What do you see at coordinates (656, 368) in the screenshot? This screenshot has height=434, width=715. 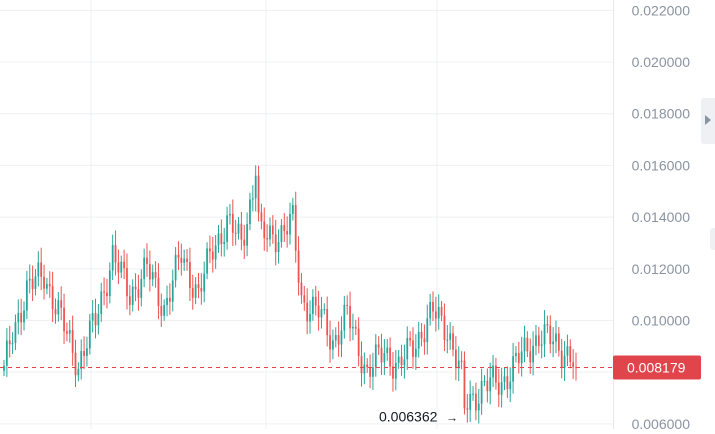 I see `current-price-label: 0.008179` at bounding box center [656, 368].